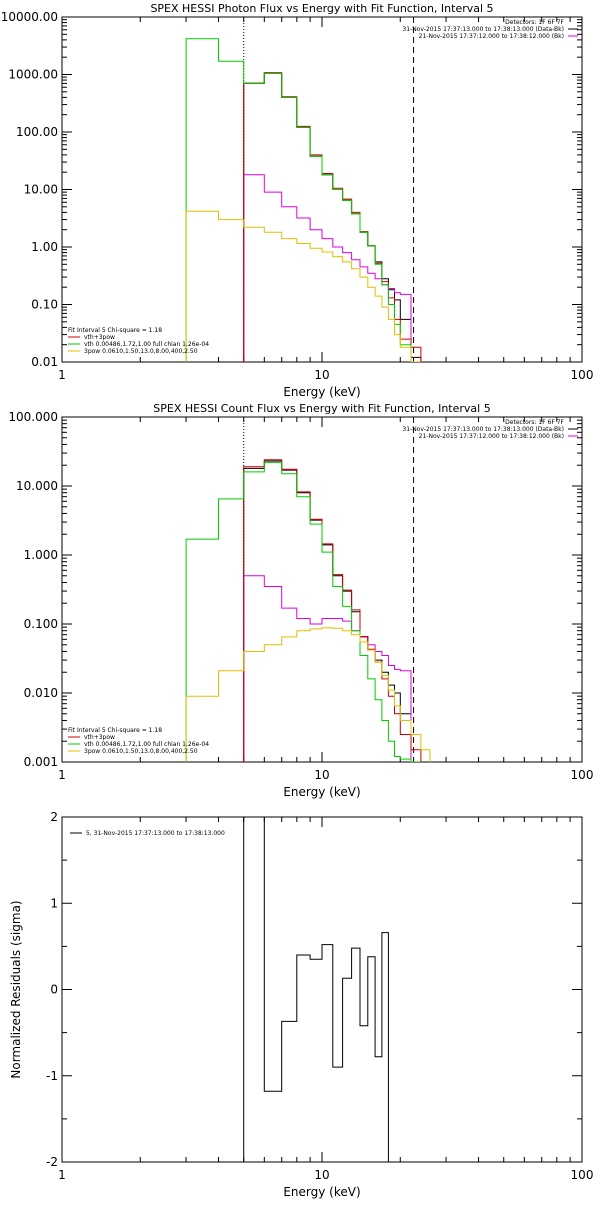  Describe the element at coordinates (41, 762) in the screenshot. I see `y-tick-label: 0.001` at that location.